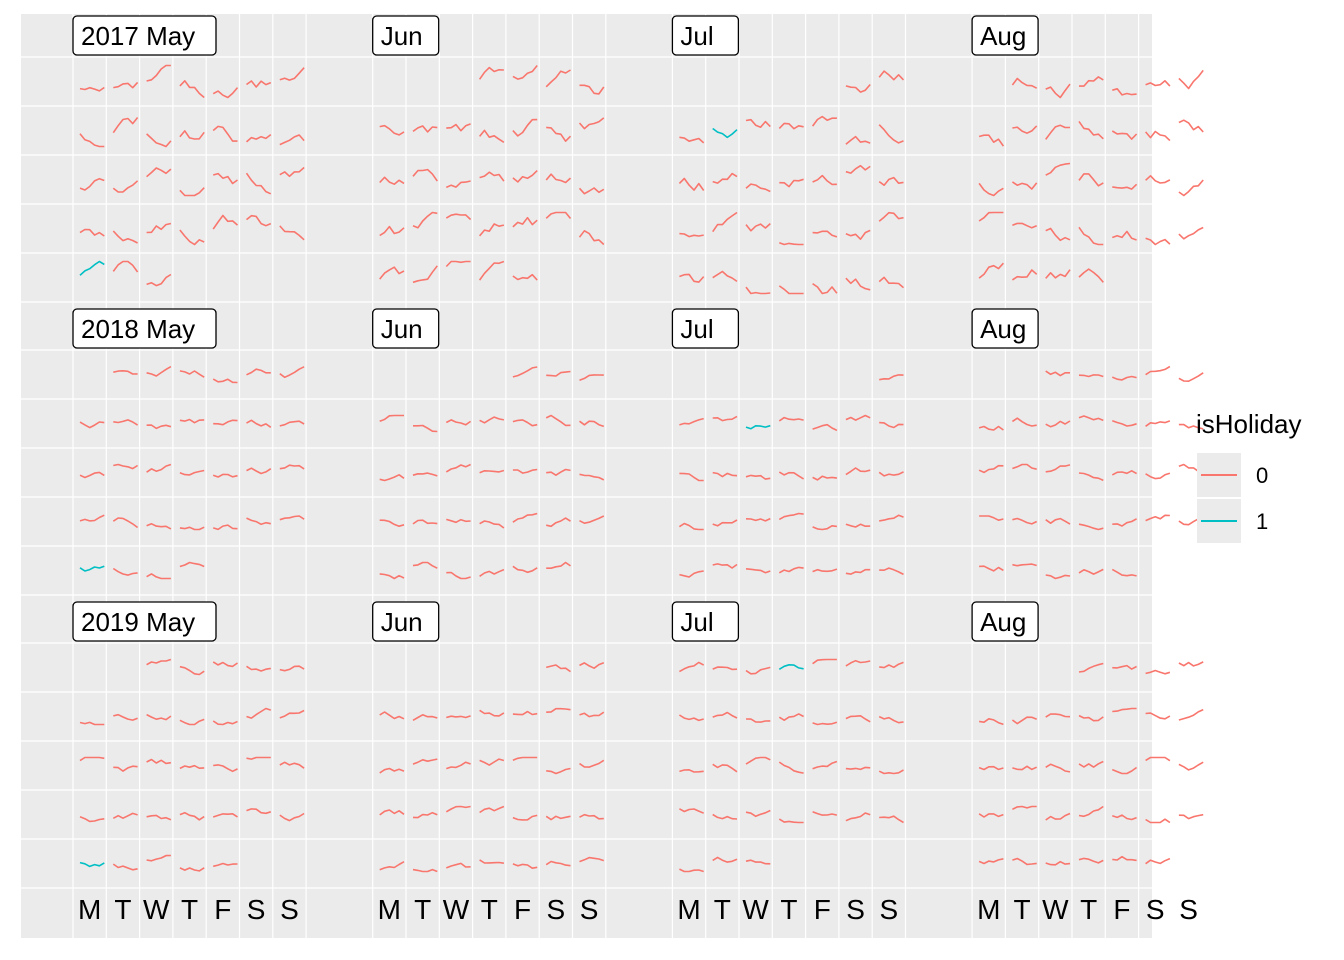  What do you see at coordinates (589, 909) in the screenshot?
I see `weekday-label: S` at bounding box center [589, 909].